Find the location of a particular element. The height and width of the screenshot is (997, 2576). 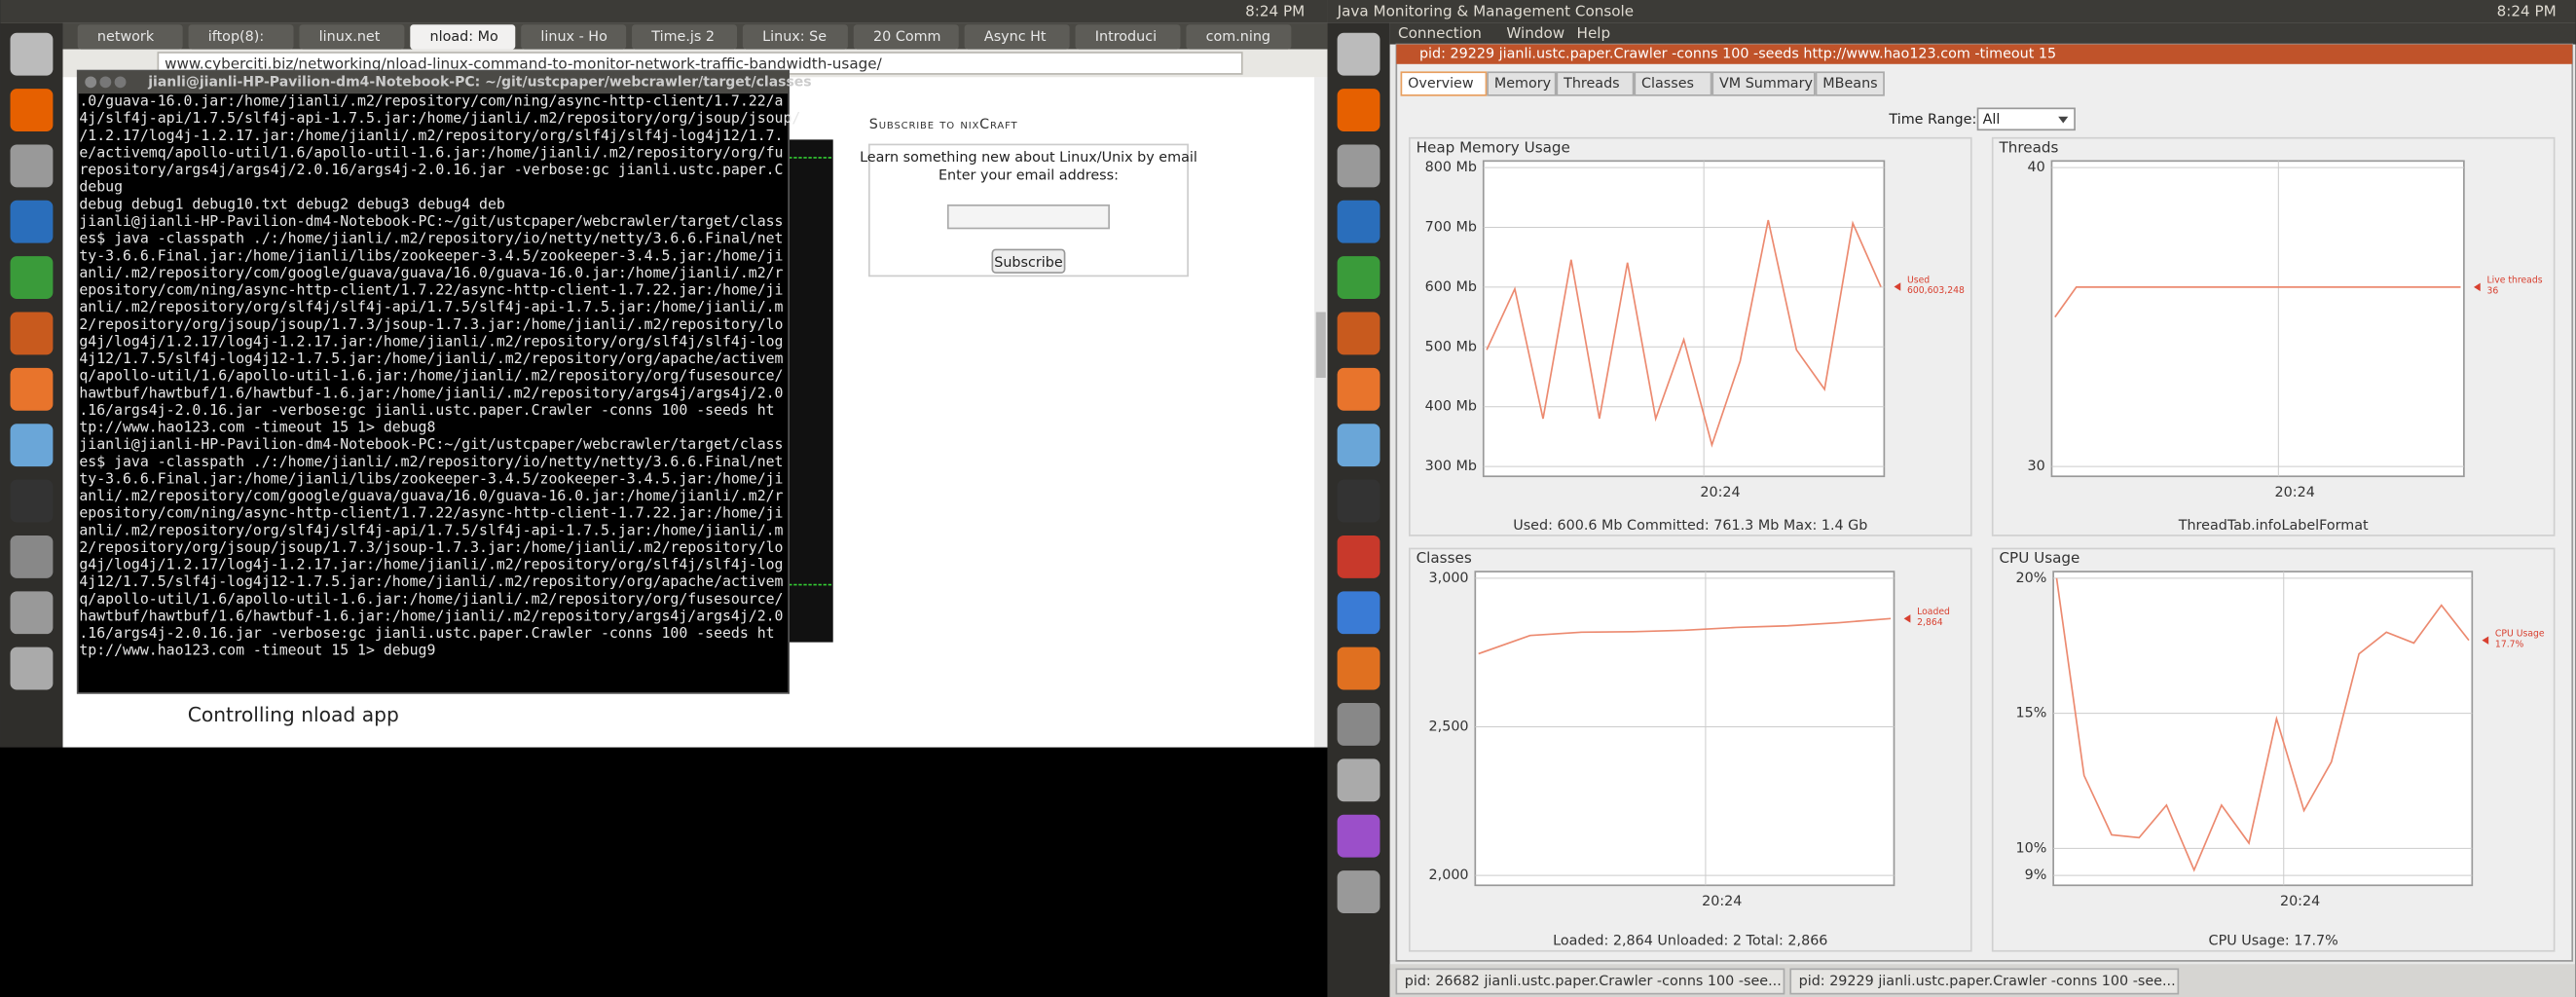

sidebar-heading: Subscribe to nixCraft is located at coordinates (943, 124).